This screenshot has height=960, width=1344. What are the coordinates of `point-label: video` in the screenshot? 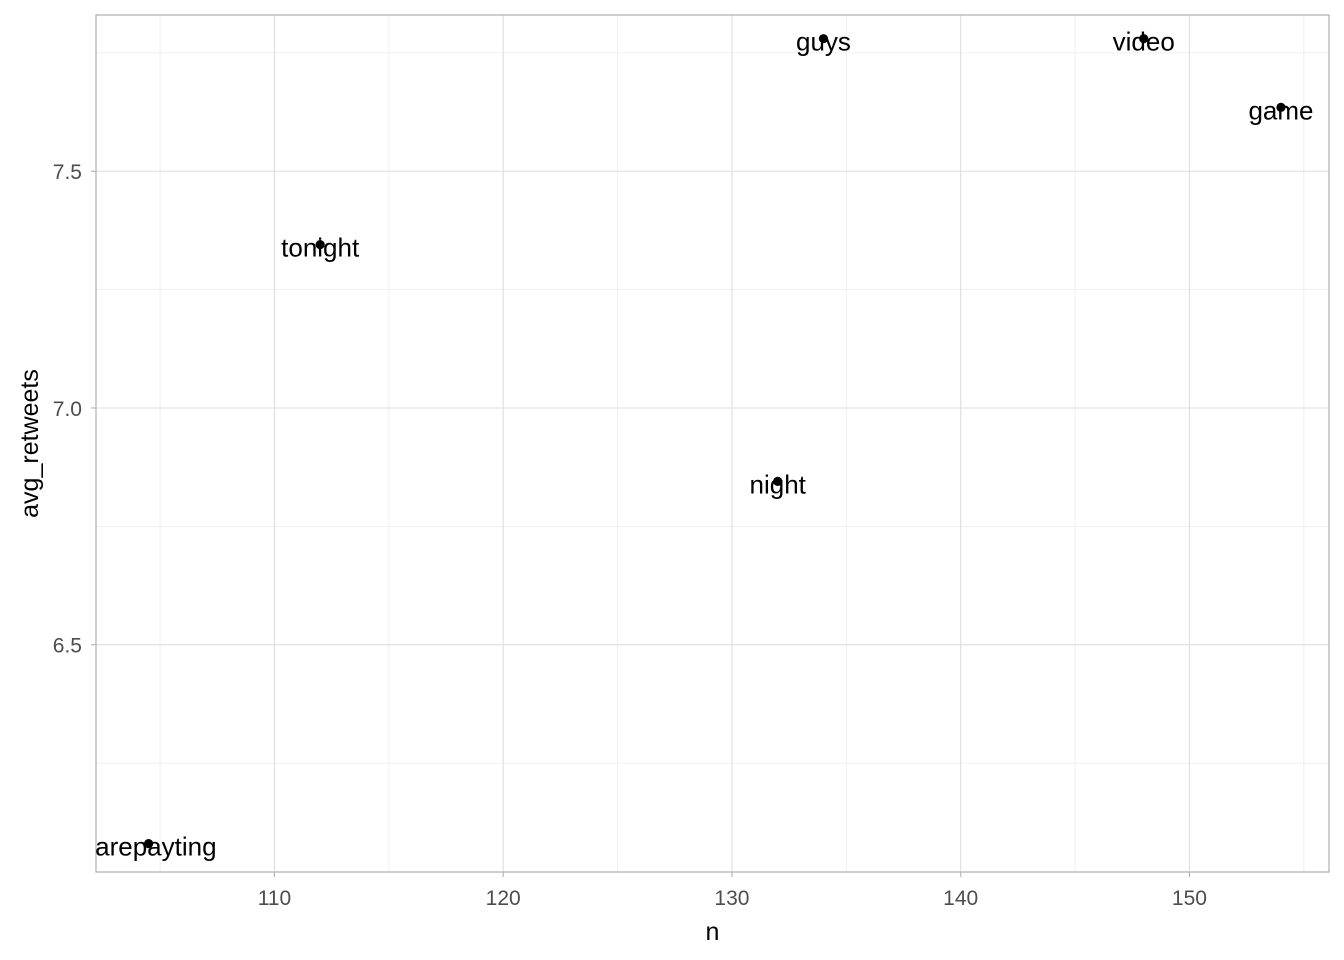 It's located at (1144, 42).